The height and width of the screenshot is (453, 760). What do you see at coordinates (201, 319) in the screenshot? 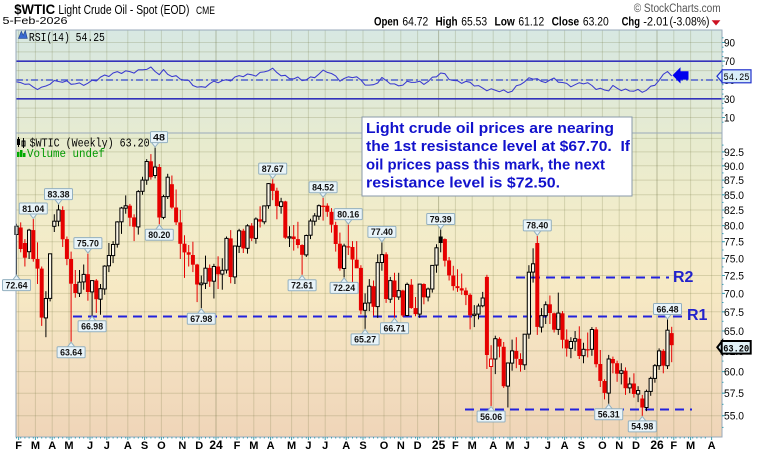
I see `svg-text: 67.98` at bounding box center [201, 319].